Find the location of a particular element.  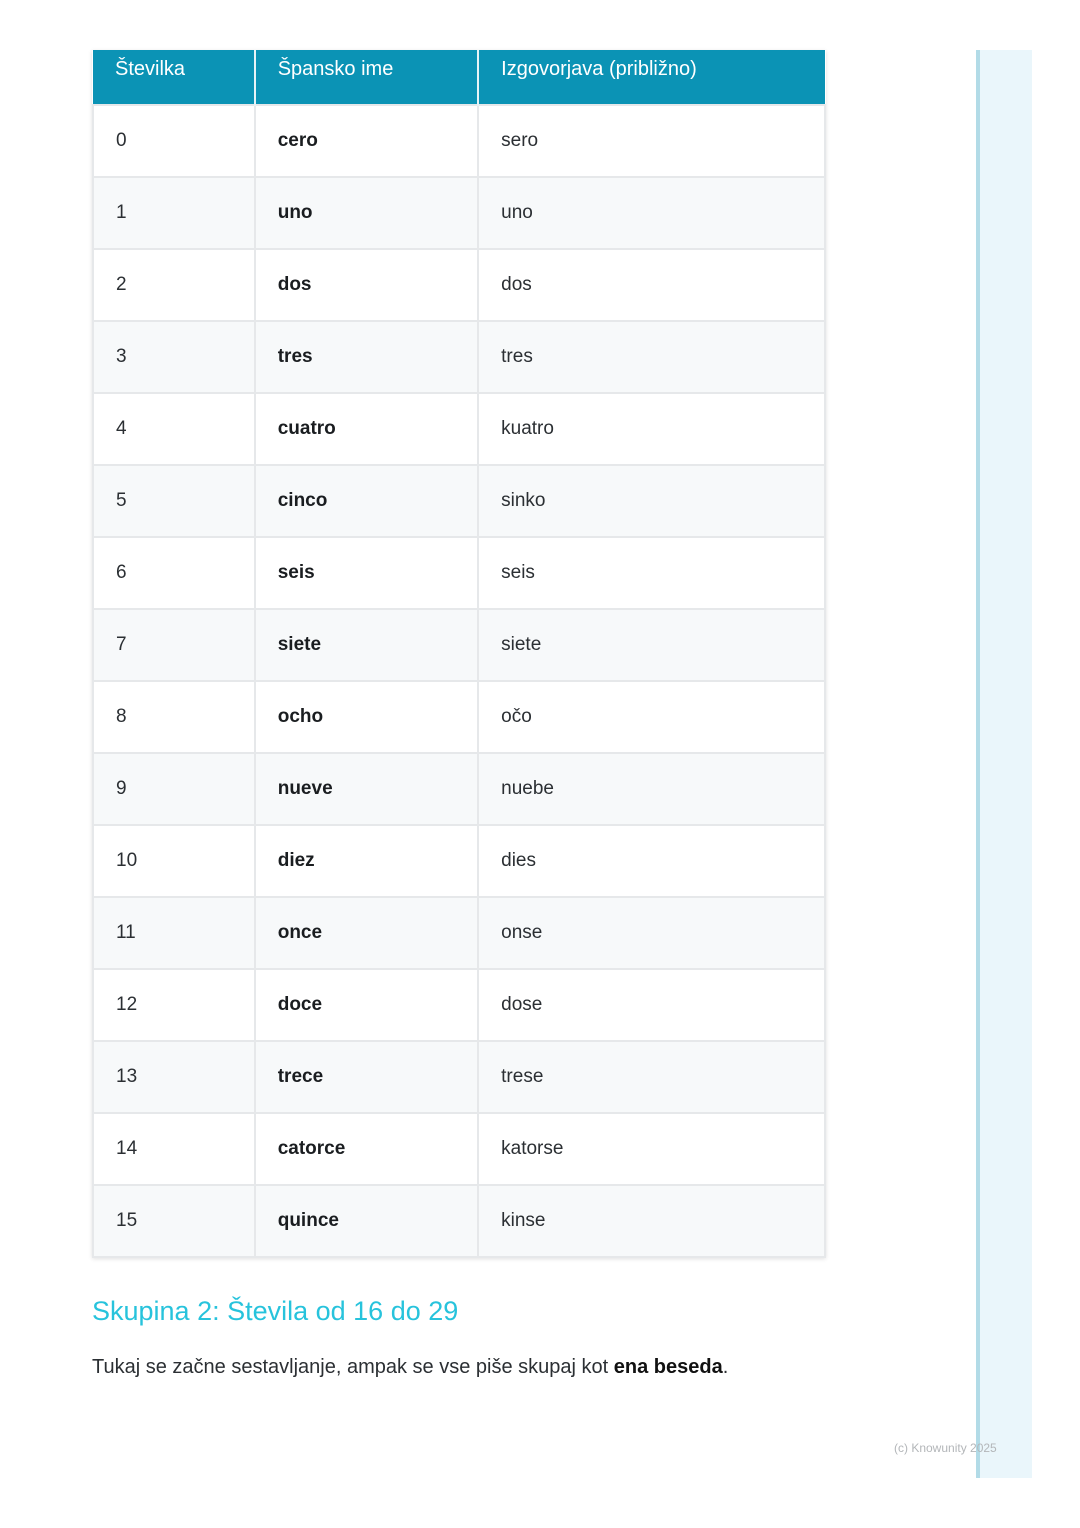

sidebar-strip is located at coordinates (1004, 764).